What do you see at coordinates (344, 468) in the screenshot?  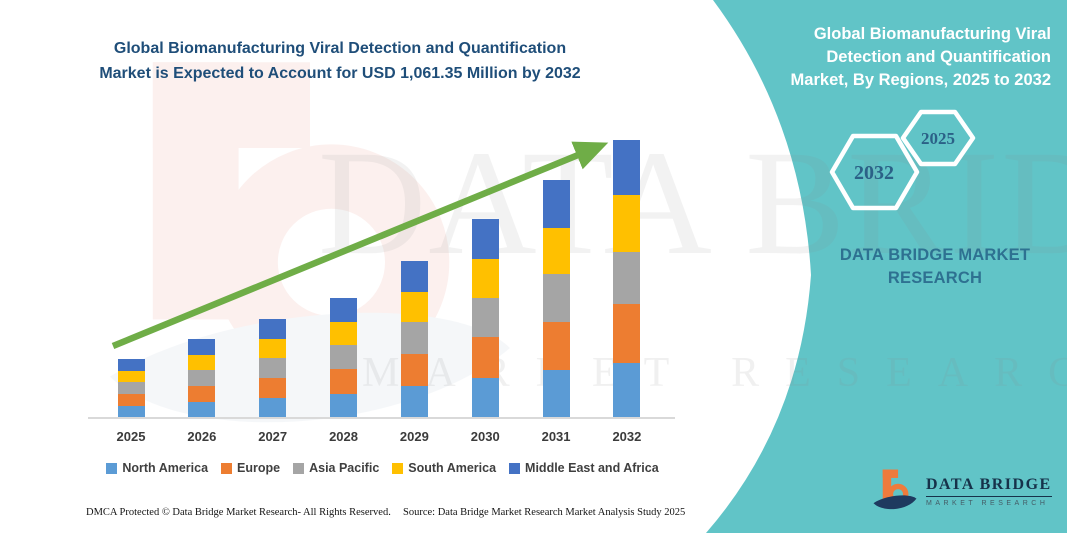 I see `legend-label: Asia Pacific` at bounding box center [344, 468].